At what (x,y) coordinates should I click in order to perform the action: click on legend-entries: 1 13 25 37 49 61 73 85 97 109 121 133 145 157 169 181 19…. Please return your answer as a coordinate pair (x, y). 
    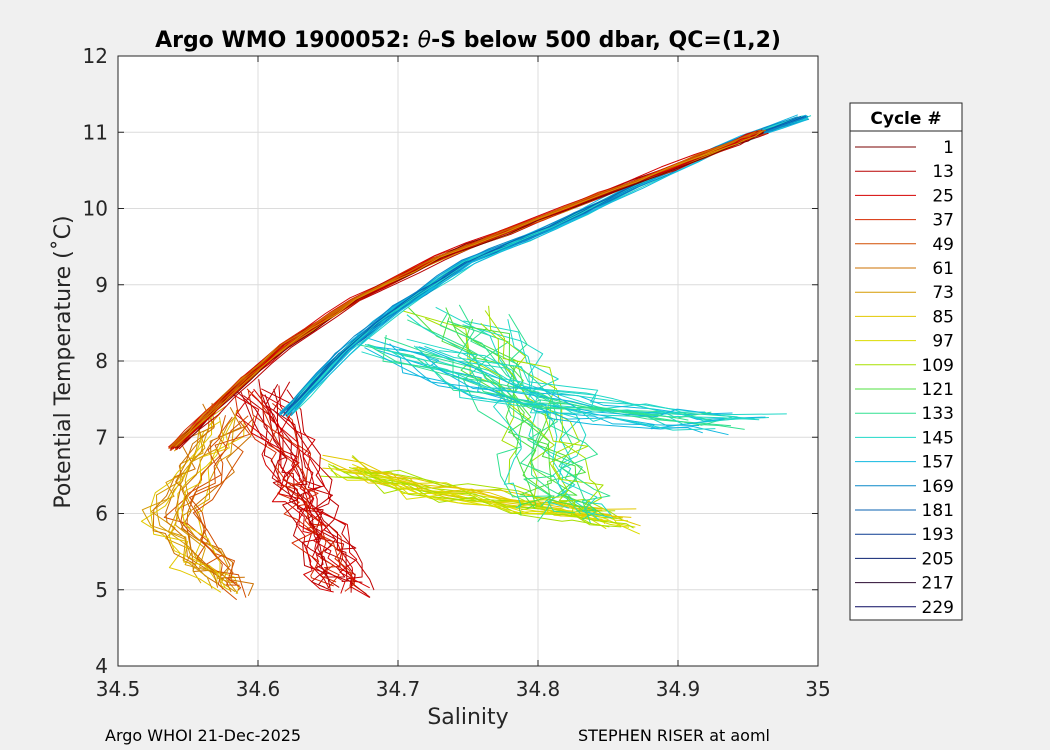
    Looking at the image, I should click on (904, 378).